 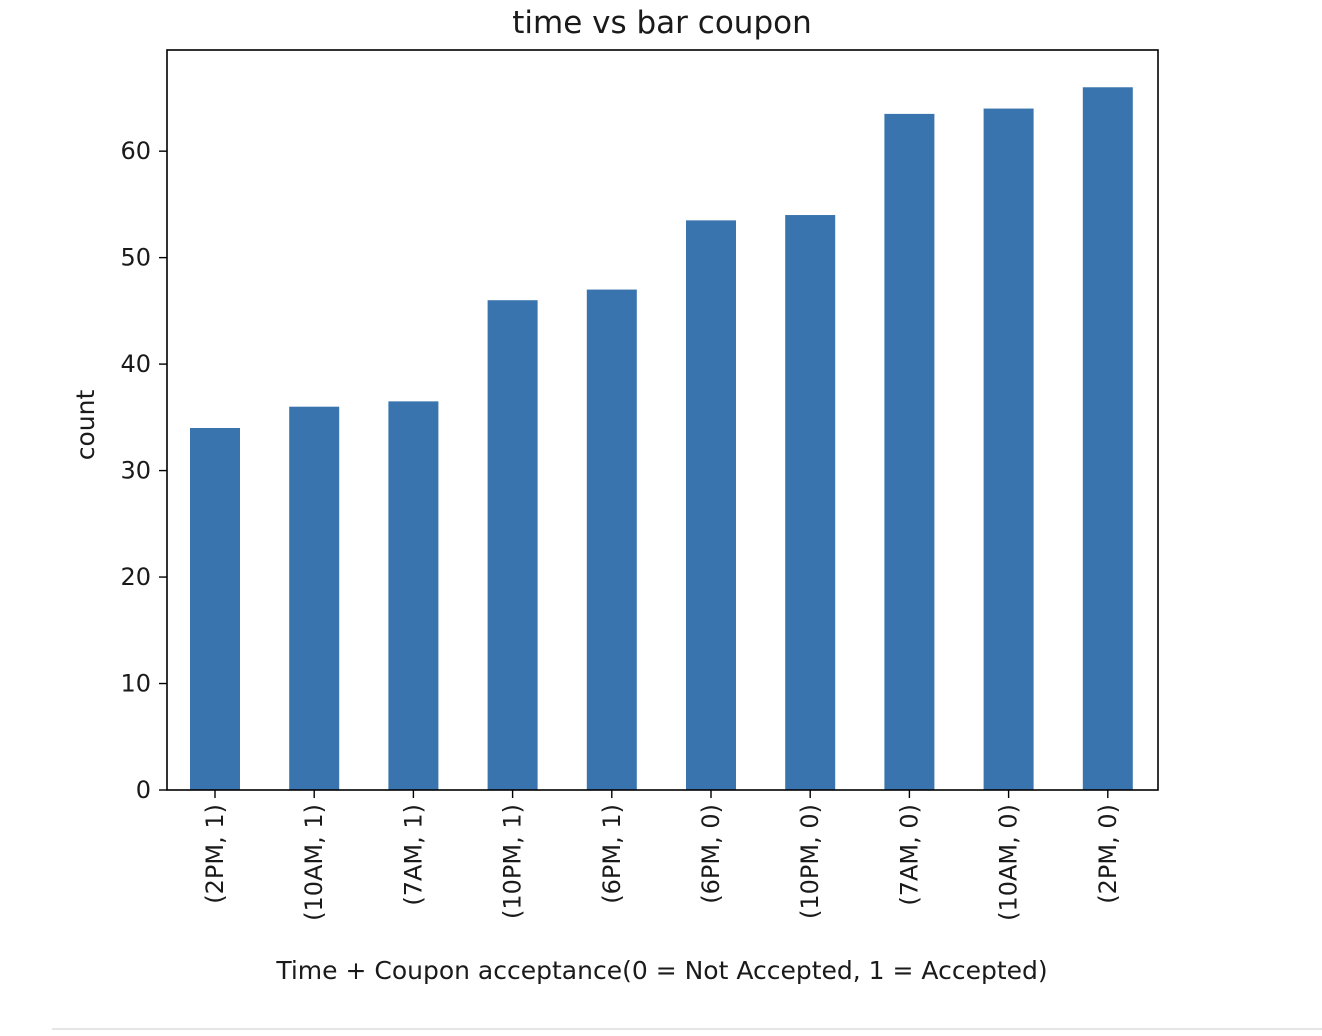 I want to click on y-tick-label: 50, so click(x=135, y=258).